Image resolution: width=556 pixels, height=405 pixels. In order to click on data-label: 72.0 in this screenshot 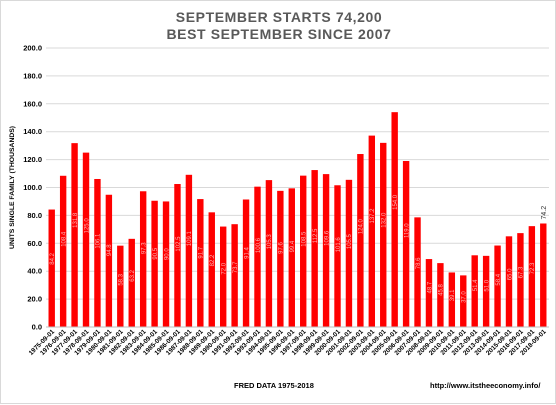, I will do `click(224, 268)`.